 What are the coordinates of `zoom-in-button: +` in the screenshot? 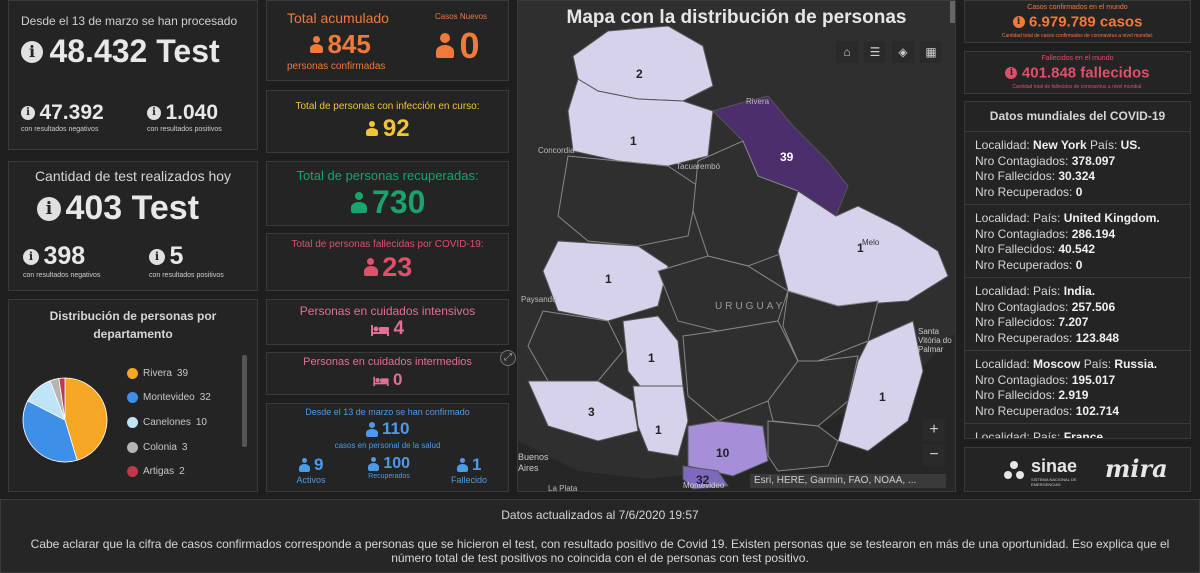 It's located at (934, 430).